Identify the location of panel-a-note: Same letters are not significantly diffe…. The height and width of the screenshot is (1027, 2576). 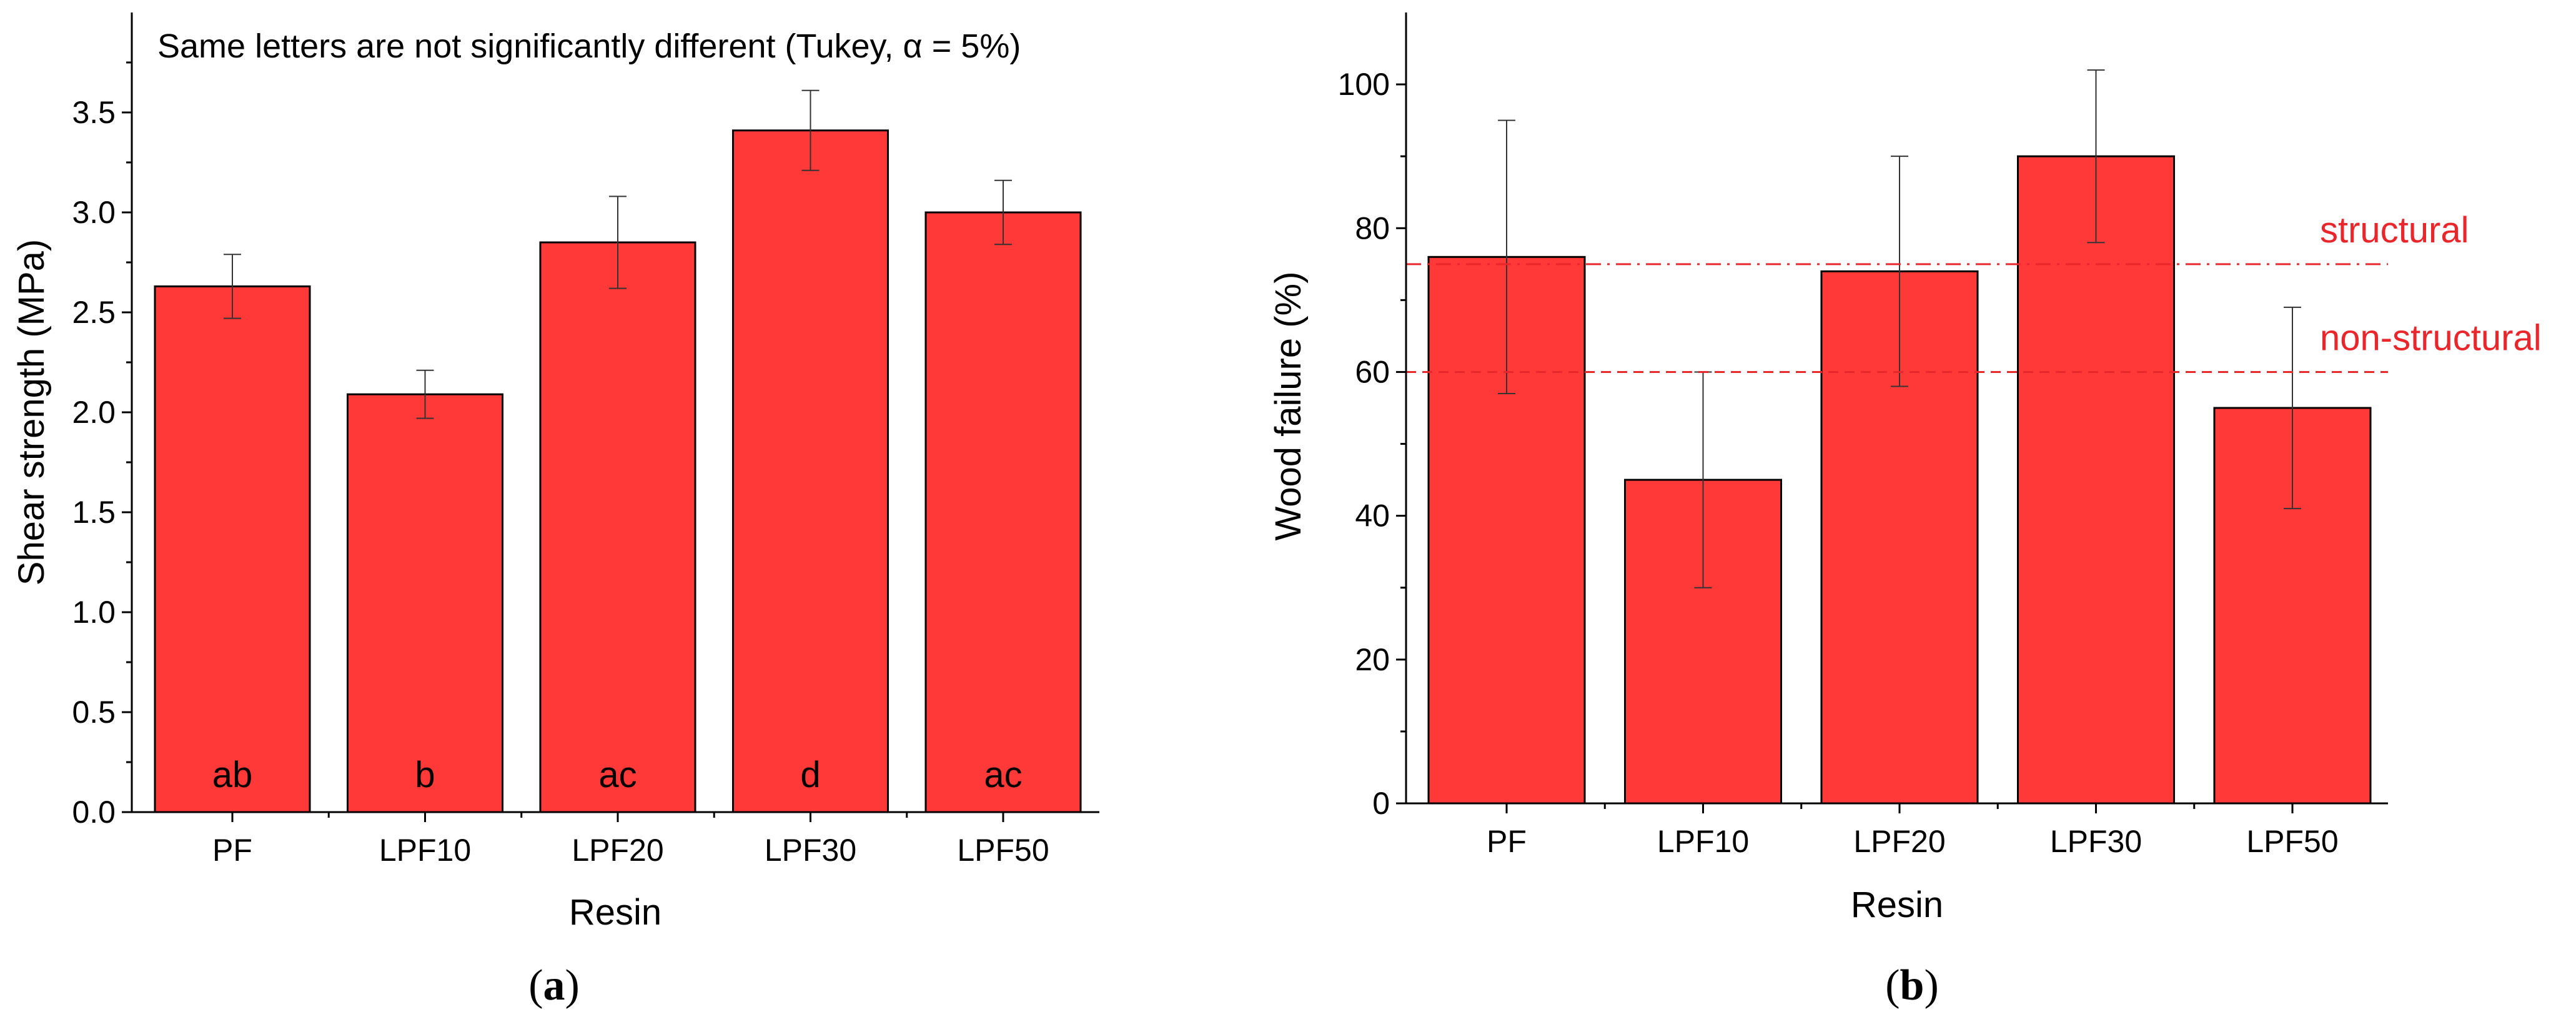
(589, 46).